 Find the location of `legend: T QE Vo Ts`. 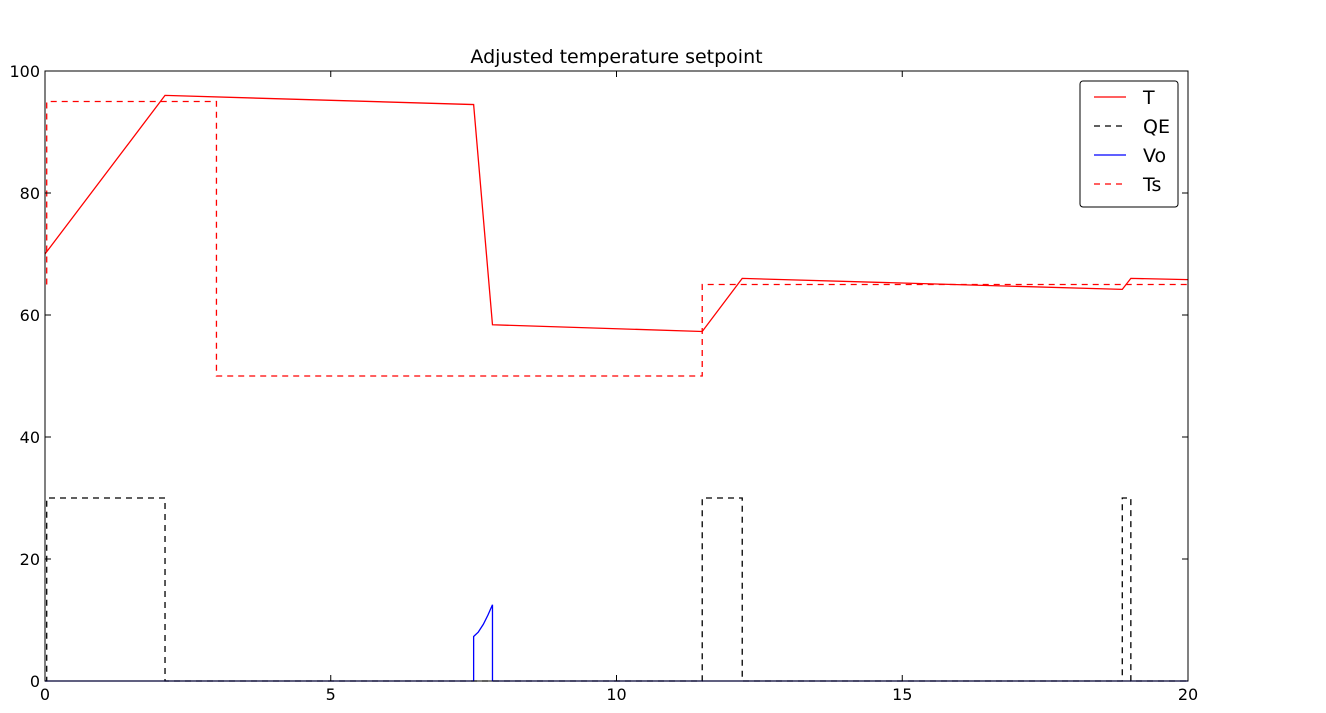

legend: T QE Vo Ts is located at coordinates (1129, 144).